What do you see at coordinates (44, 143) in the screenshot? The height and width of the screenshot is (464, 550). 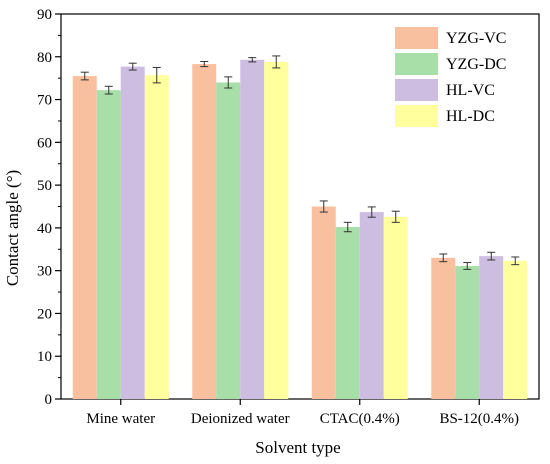 I see `y-tick-label: 60` at bounding box center [44, 143].